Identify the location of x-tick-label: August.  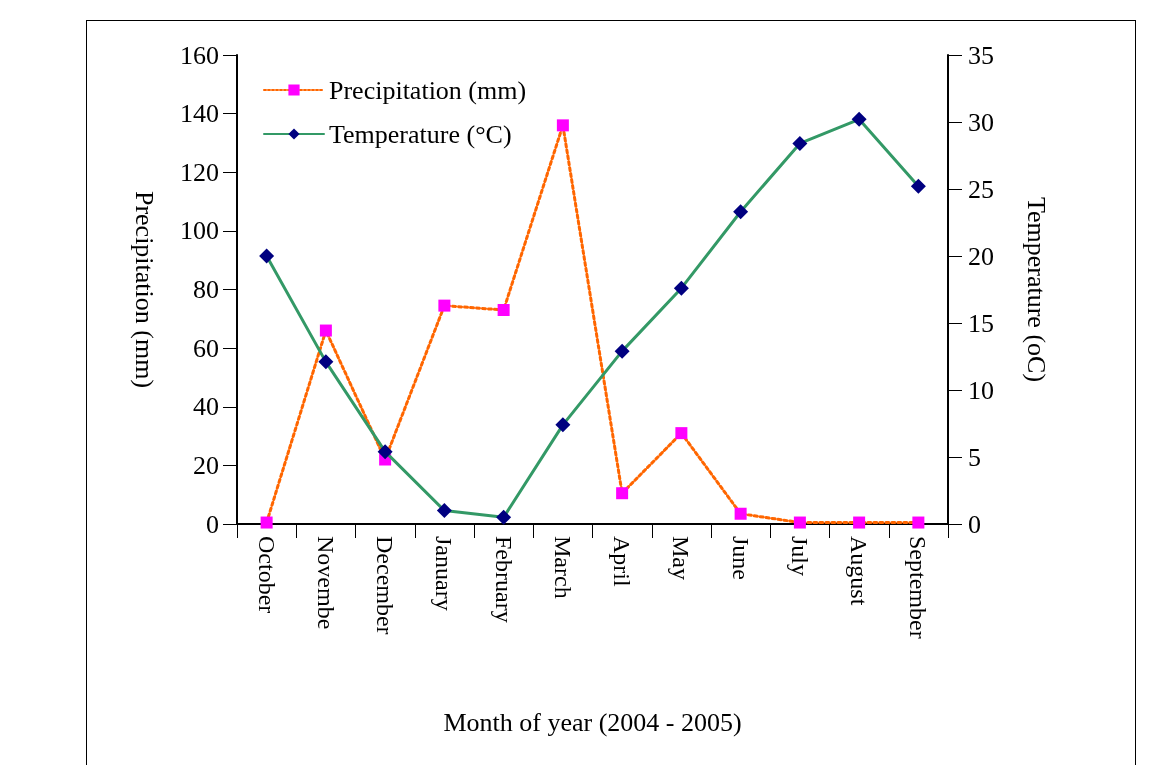
(859, 571).